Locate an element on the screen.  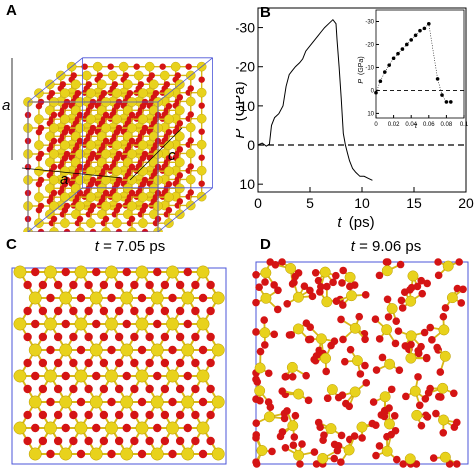
inset-data-point is located at coordinates (398, 53).